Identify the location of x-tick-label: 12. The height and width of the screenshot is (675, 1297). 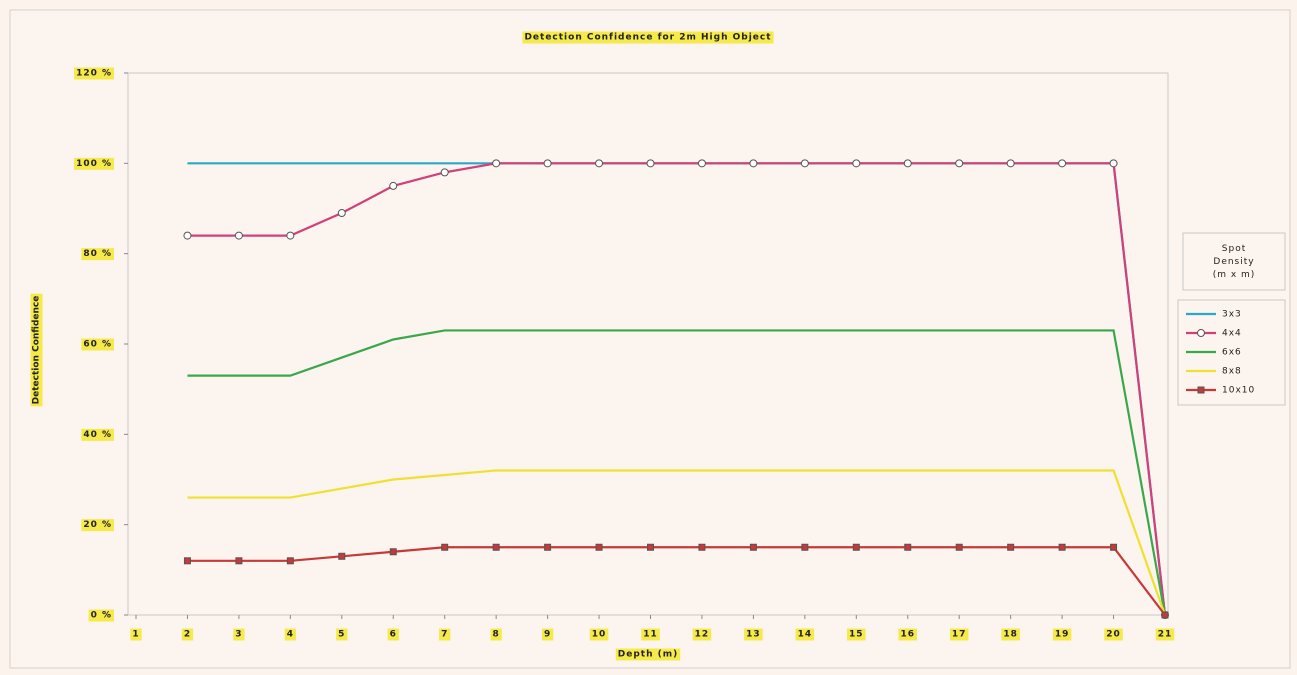
(702, 635).